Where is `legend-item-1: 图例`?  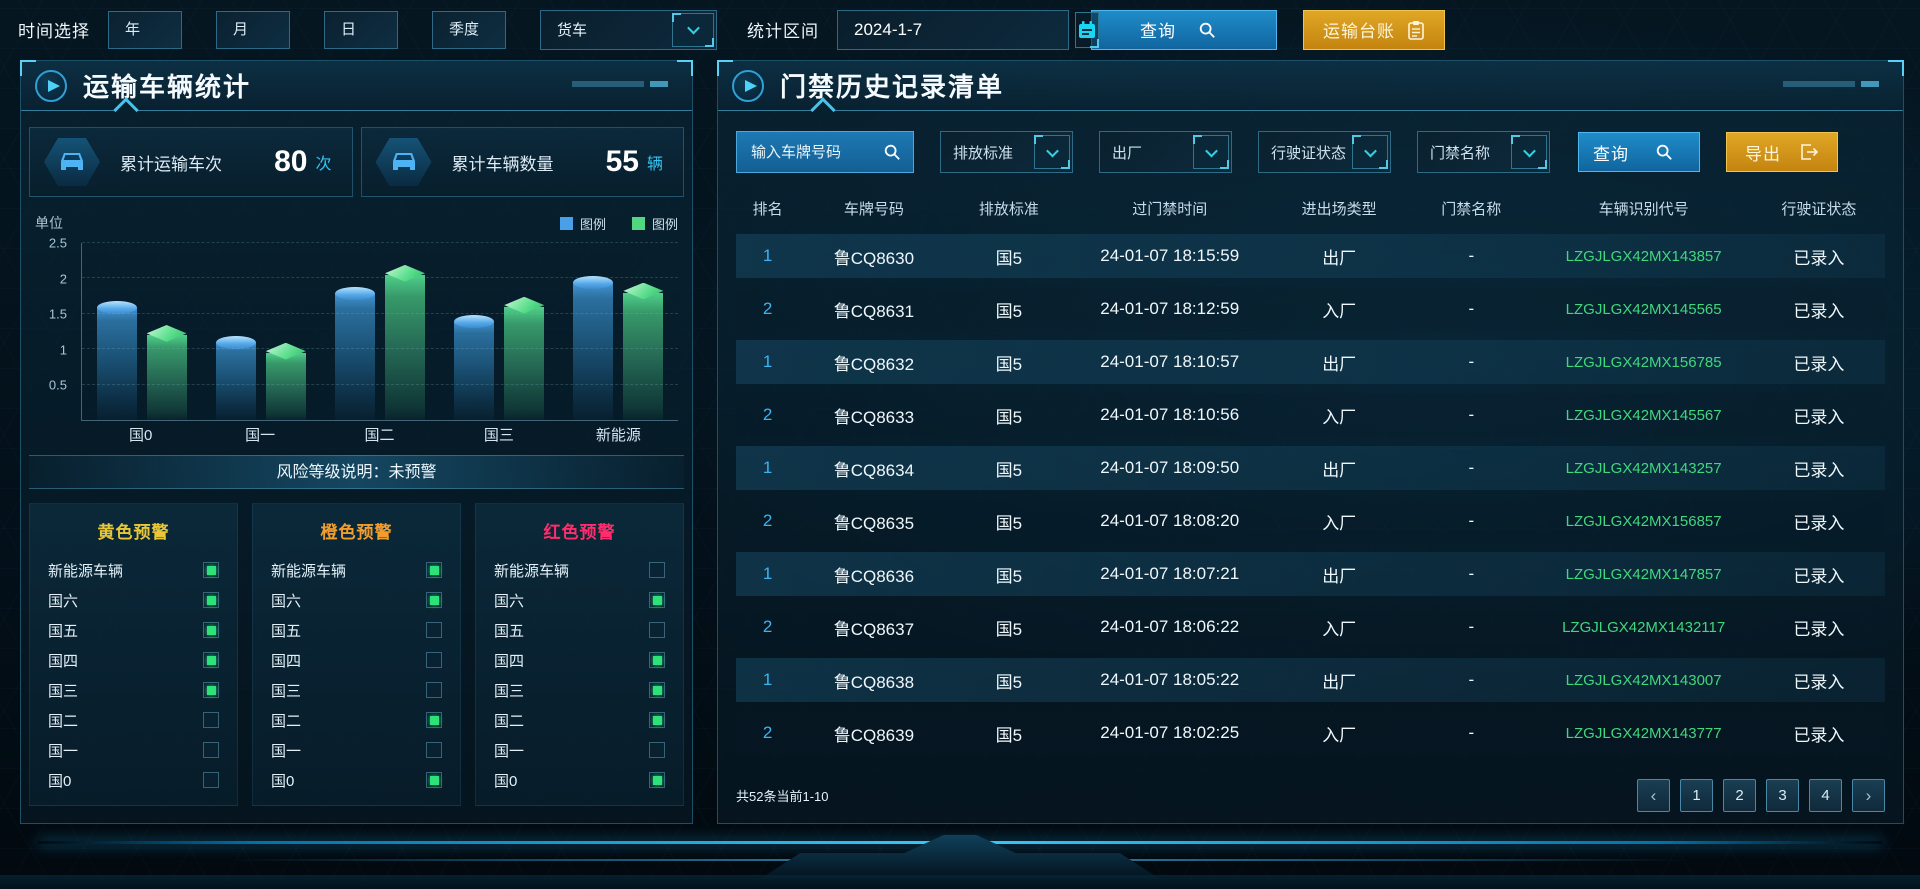 legend-item-1: 图例 is located at coordinates (654, 223).